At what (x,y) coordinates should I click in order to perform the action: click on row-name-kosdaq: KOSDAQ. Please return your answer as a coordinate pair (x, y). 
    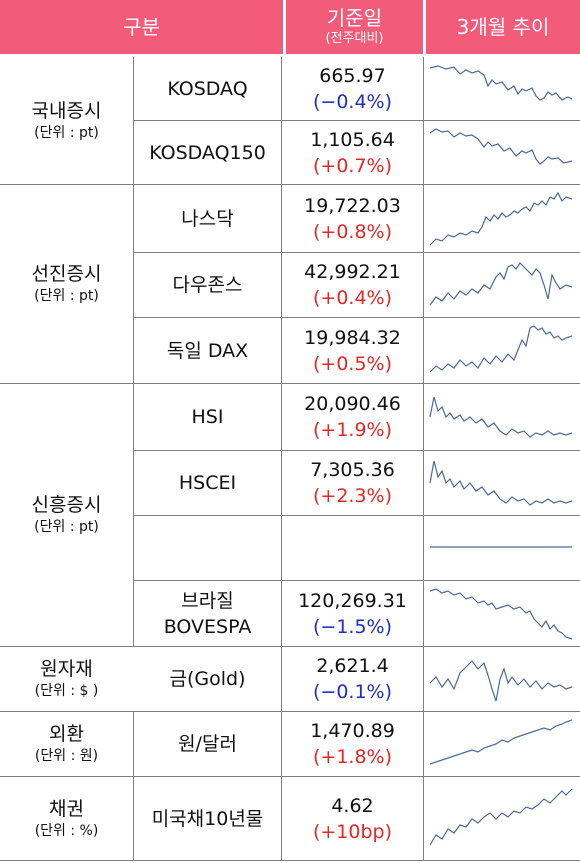
    Looking at the image, I should click on (207, 88).